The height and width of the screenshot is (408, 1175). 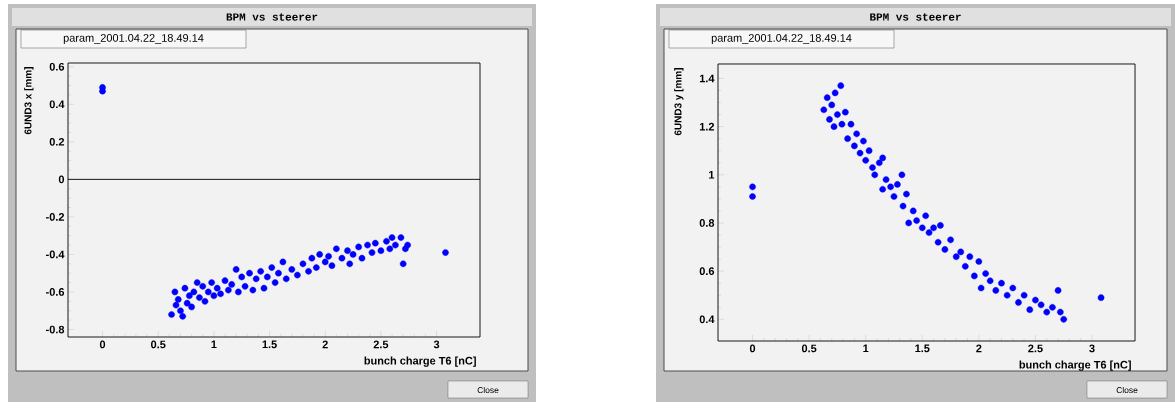 I want to click on y-tick-label: 1.4, so click(x=707, y=78).